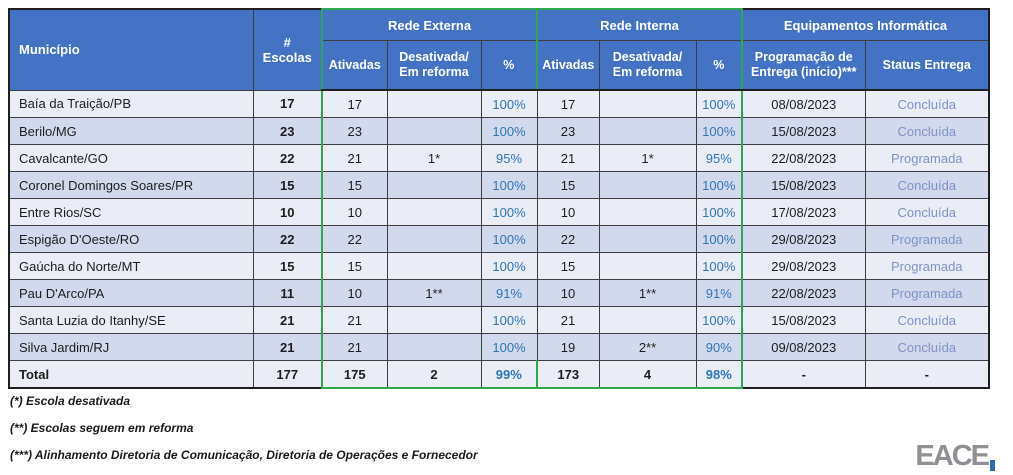  I want to click on cell-municipio: Baía da Traição/PB, so click(131, 103).